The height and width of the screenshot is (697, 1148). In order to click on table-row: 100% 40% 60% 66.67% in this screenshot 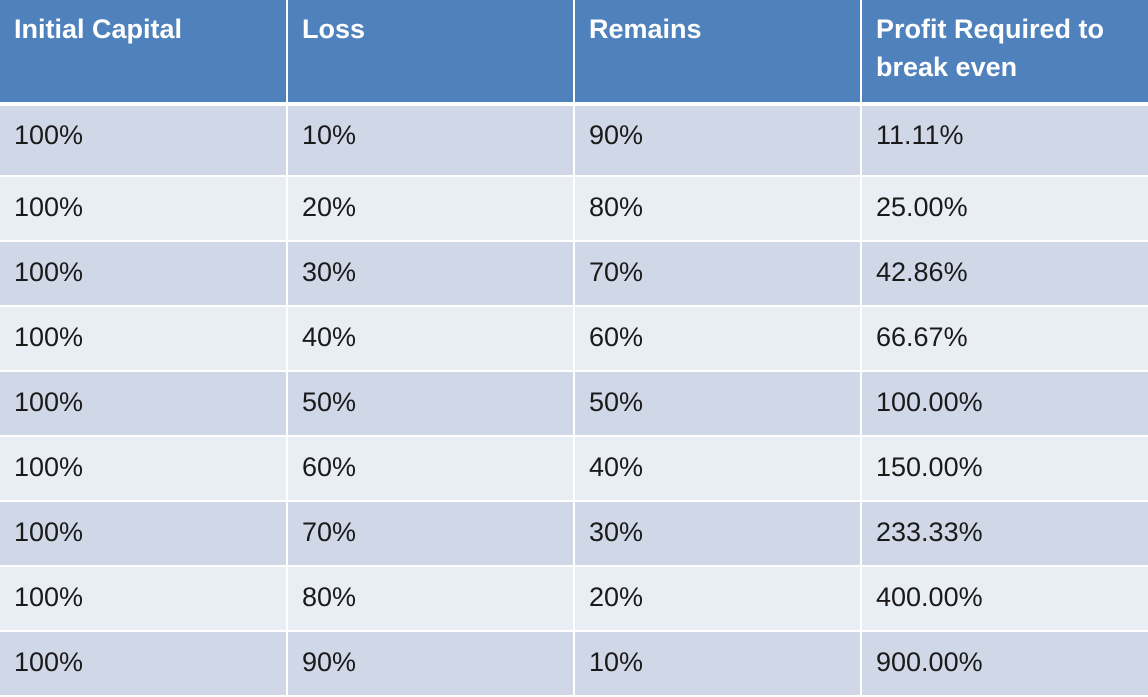, I will do `click(574, 338)`.